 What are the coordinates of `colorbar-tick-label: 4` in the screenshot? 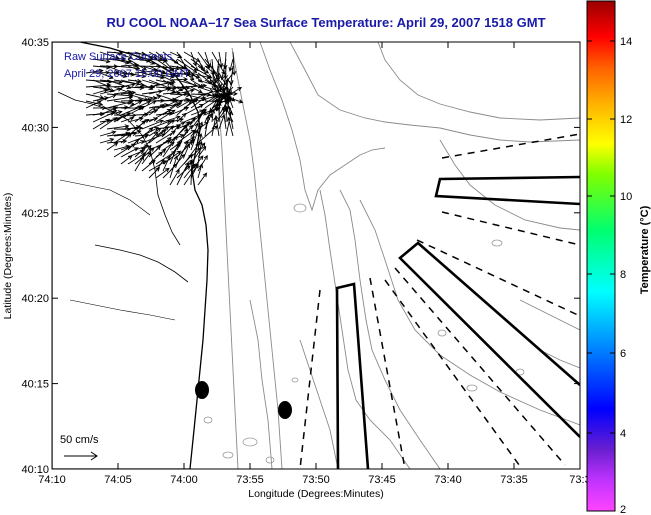 It's located at (623, 434).